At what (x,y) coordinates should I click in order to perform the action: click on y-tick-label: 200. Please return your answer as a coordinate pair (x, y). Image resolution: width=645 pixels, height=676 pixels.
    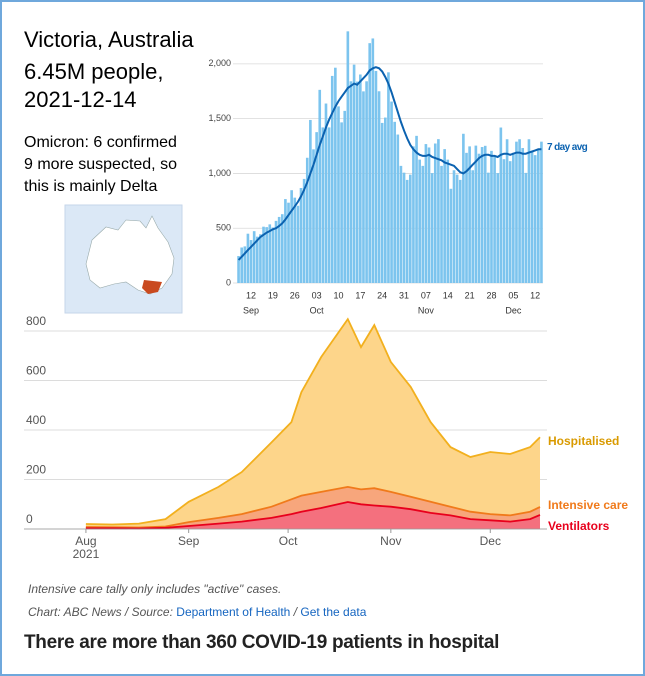
    Looking at the image, I should click on (36, 470).